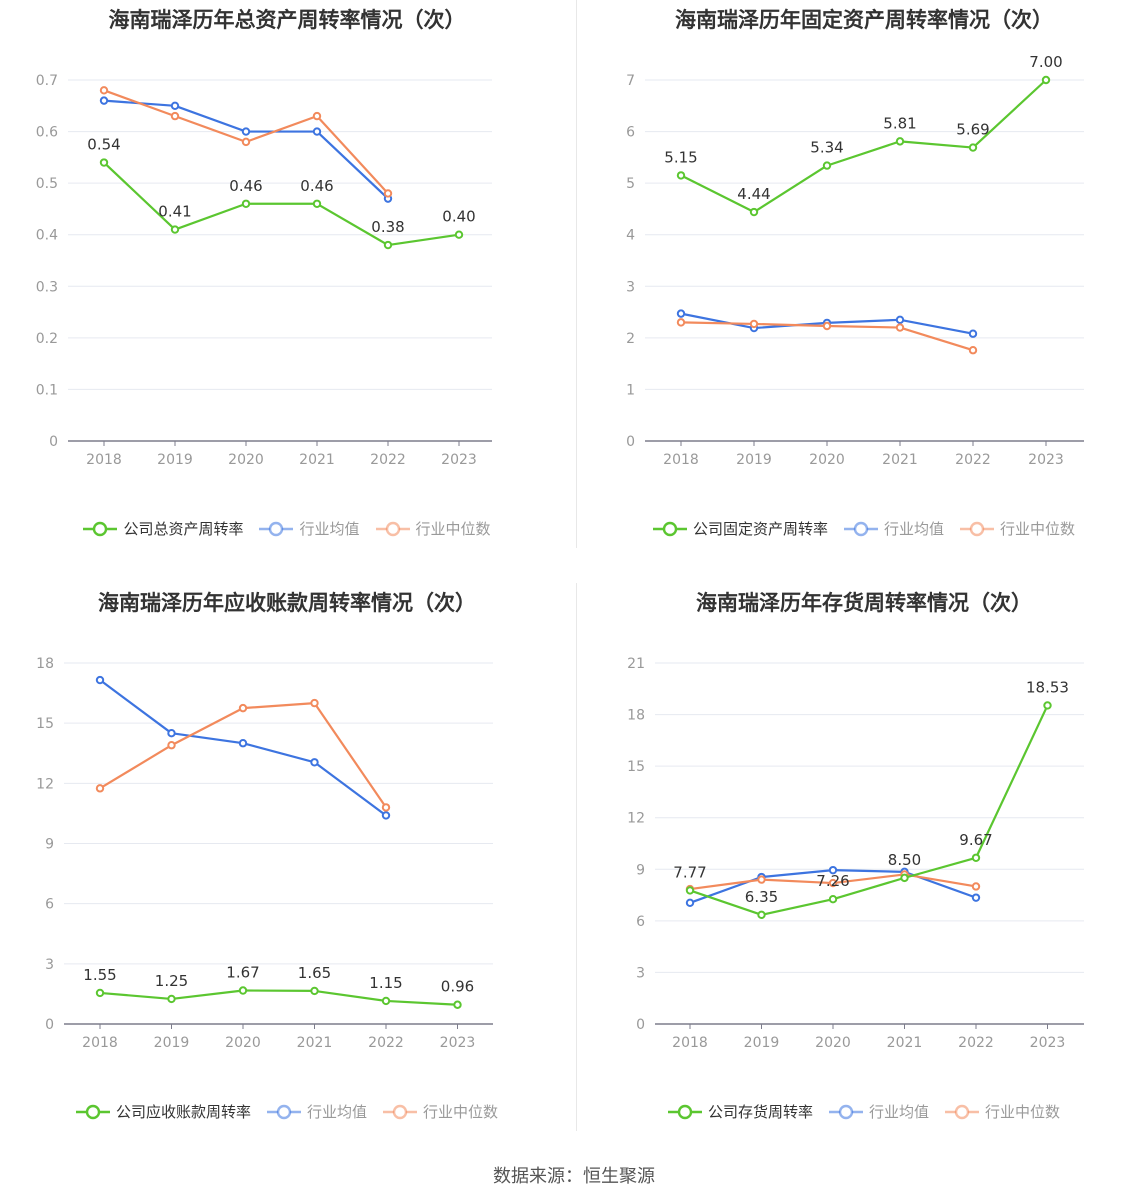 The height and width of the screenshot is (1202, 1148). I want to click on legend-item: 公司总资产周转率, so click(163, 528).